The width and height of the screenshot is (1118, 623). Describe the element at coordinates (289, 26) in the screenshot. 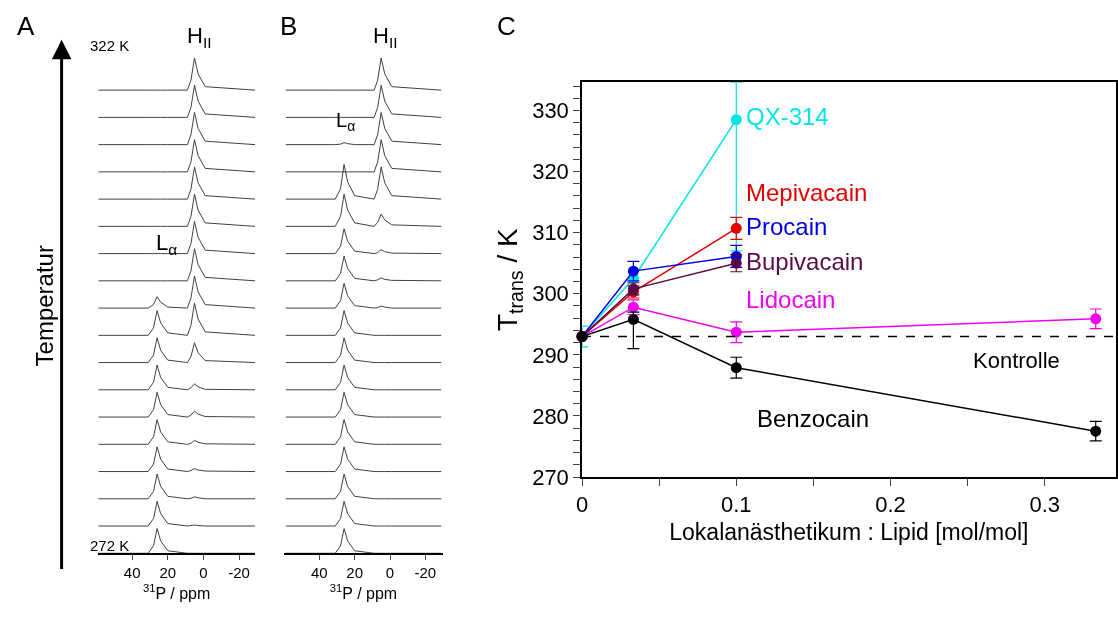

I see `text: B` at that location.